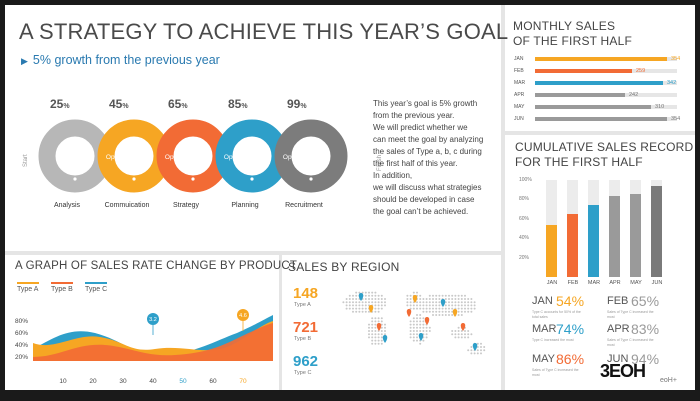 The width and height of the screenshot is (700, 401). What do you see at coordinates (414, 323) in the screenshot?
I see `world-map` at bounding box center [414, 323].